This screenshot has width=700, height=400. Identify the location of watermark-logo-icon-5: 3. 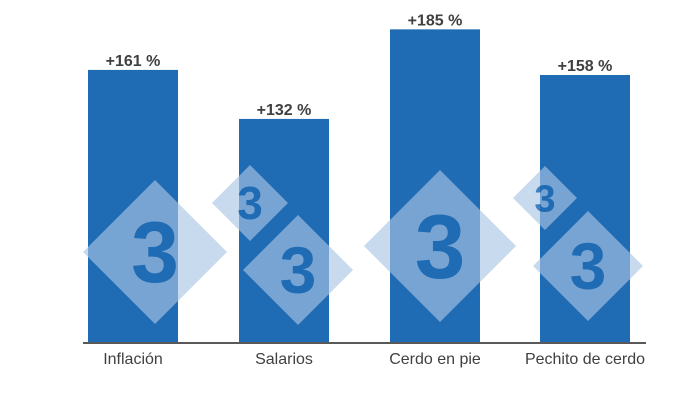
(588, 266).